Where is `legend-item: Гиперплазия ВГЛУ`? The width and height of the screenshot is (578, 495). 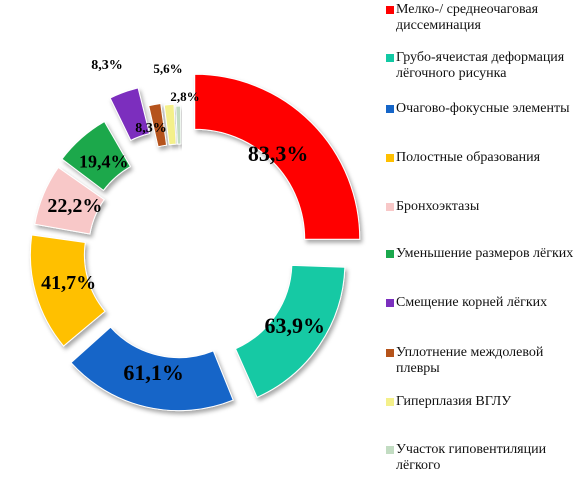 legend-item: Гиперплазия ВГЛУ is located at coordinates (481, 402).